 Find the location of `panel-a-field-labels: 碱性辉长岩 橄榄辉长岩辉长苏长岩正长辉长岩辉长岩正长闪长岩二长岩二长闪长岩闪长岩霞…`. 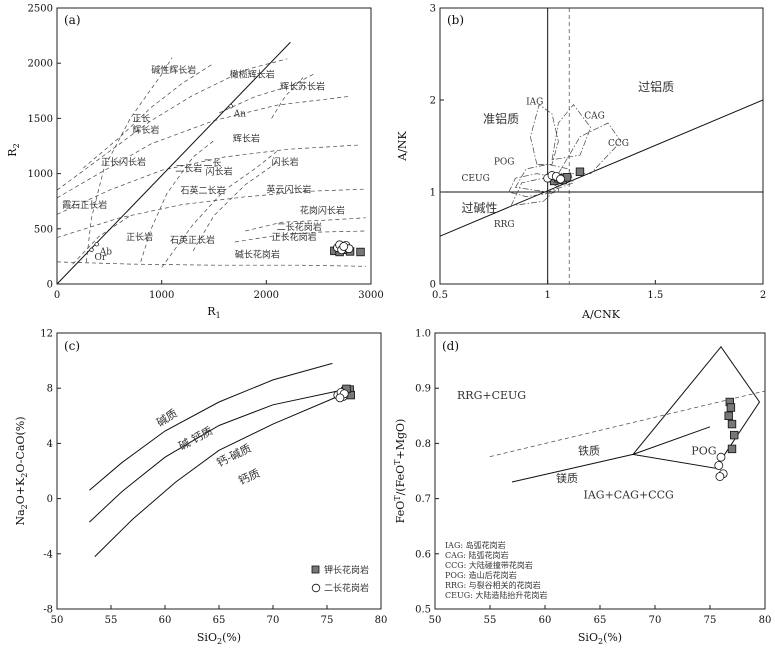

panel-a-field-labels: 碱性辉长岩 橄榄辉长岩辉长苏长岩正长辉长岩辉长岩正长闪长岩二长岩二长闪长岩闪长岩霞… is located at coordinates (203, 162).